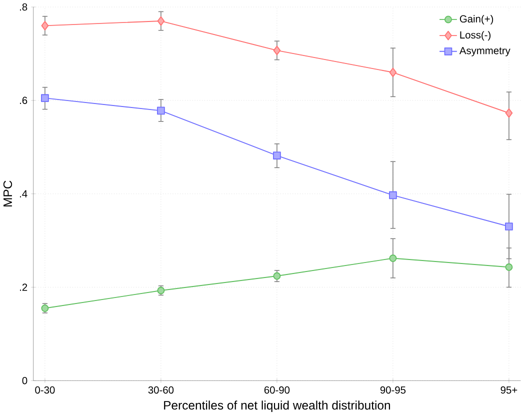 This screenshot has height=415, width=521. Describe the element at coordinates (277, 390) in the screenshot. I see `x-tick-label: 60-90` at that location.